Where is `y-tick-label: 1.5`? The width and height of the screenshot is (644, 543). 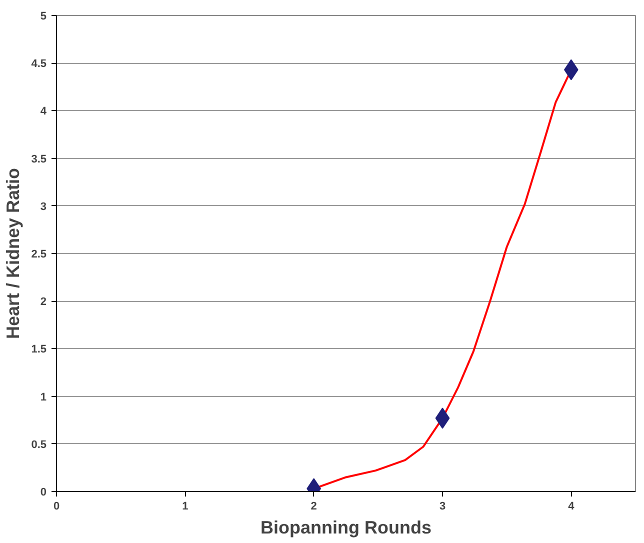 y-tick-label: 1.5 is located at coordinates (39, 350).